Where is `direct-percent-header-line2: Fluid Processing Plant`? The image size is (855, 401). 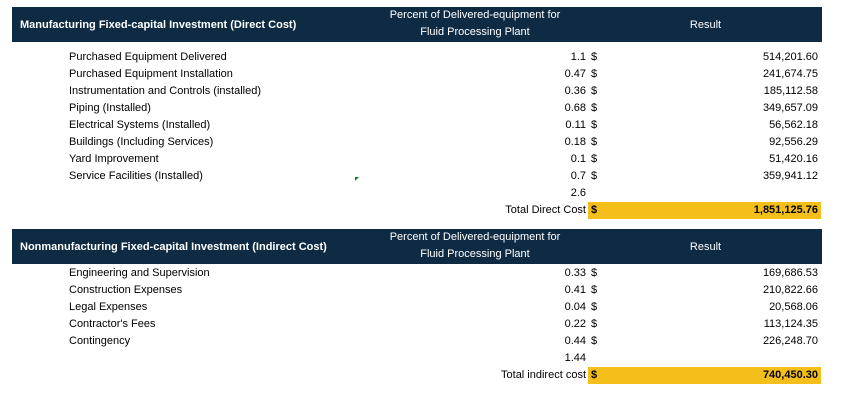
direct-percent-header-line2: Fluid Processing Plant is located at coordinates (475, 32).